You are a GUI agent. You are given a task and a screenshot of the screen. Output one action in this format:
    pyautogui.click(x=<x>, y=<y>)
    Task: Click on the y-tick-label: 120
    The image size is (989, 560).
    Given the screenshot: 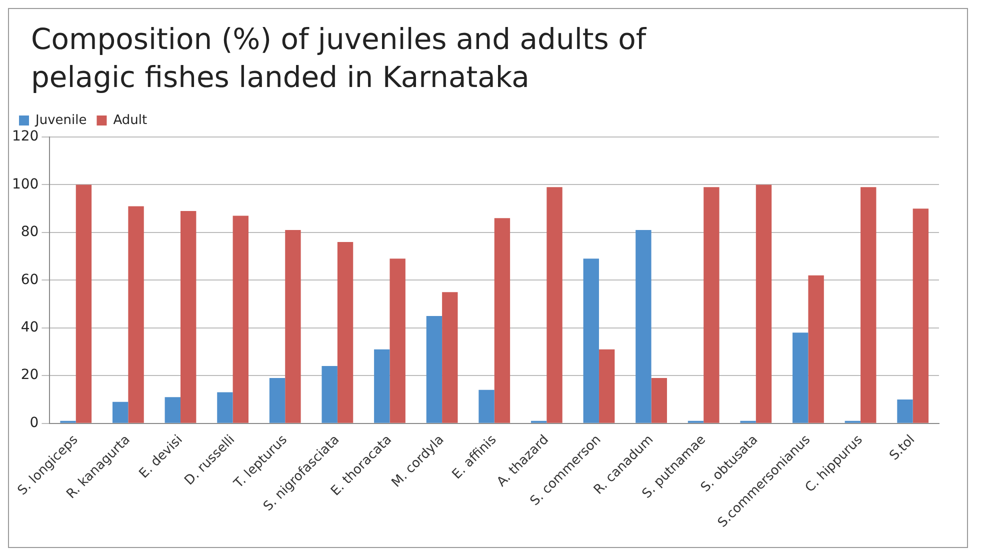 What is the action you would take?
    pyautogui.click(x=25, y=137)
    